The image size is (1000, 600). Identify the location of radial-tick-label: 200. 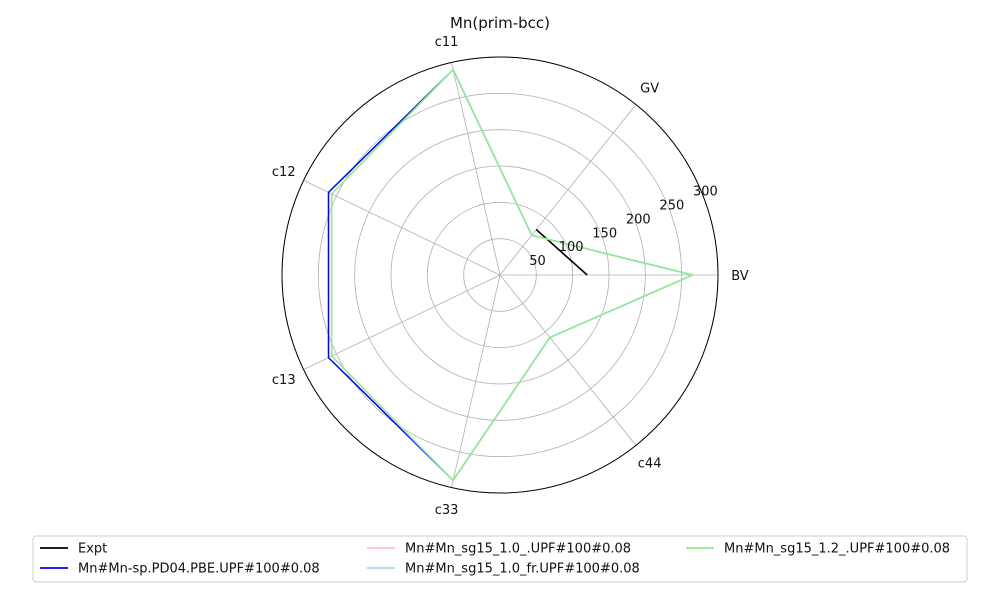
(638, 219).